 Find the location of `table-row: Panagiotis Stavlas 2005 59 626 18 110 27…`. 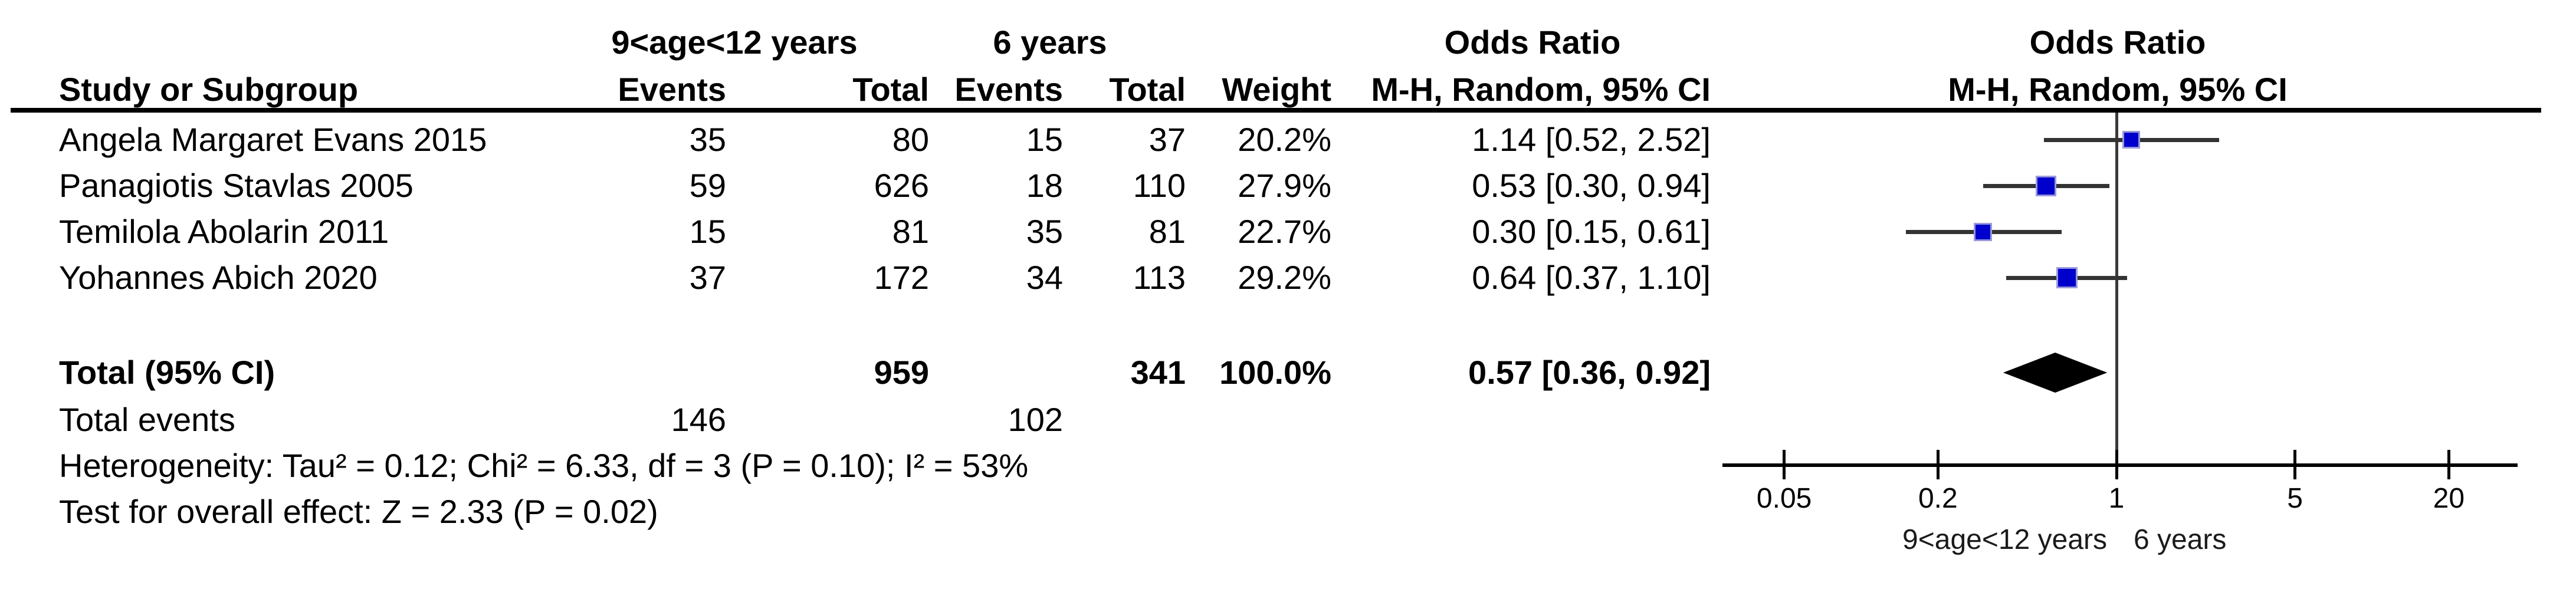

table-row: Panagiotis Stavlas 2005 59 626 18 110 27… is located at coordinates (1288, 185).